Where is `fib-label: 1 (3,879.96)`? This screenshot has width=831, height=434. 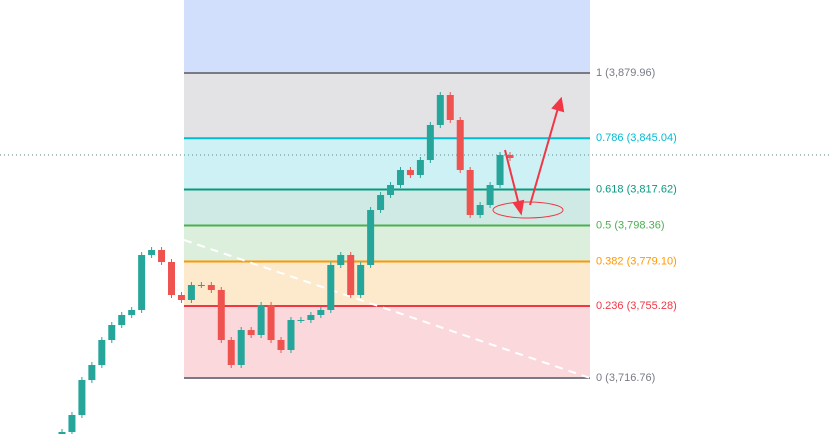
fib-label: 1 (3,879.96) is located at coordinates (625, 73).